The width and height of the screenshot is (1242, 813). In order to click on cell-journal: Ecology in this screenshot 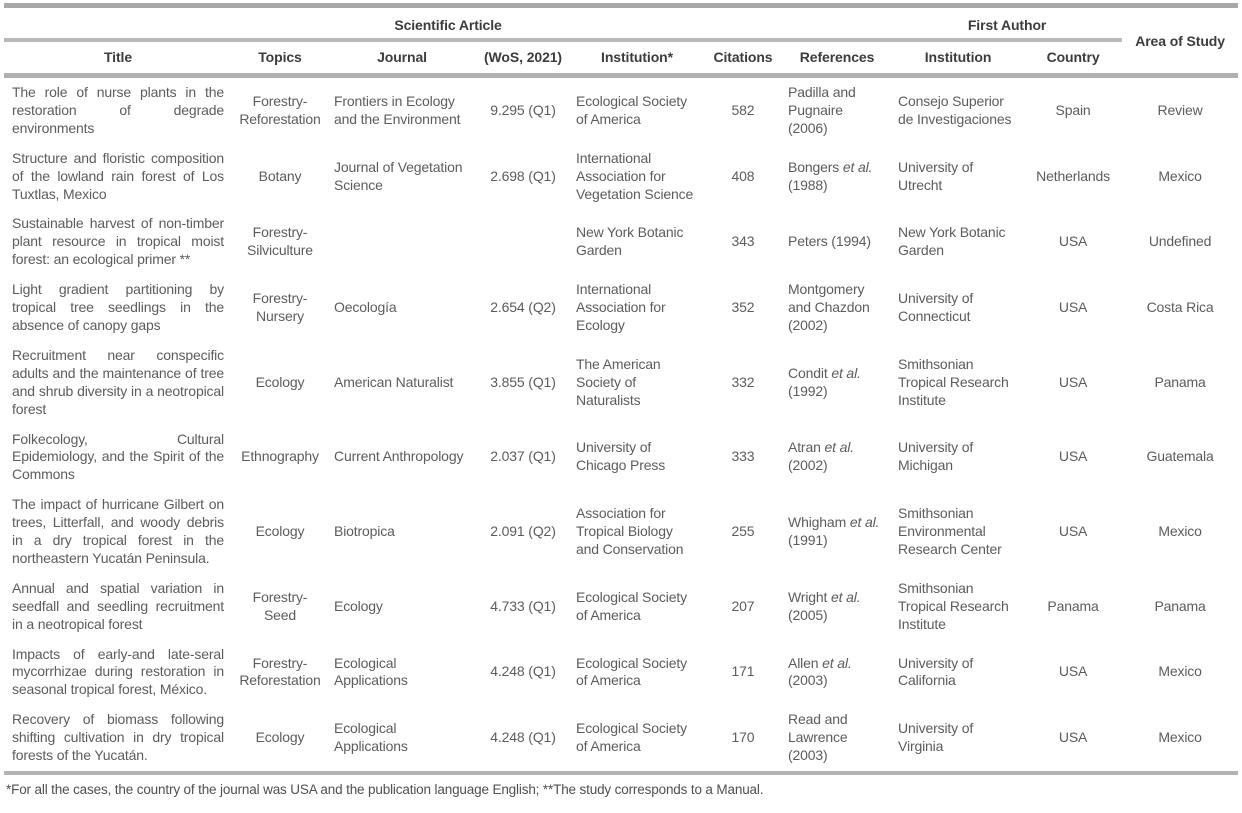, I will do `click(358, 605)`.